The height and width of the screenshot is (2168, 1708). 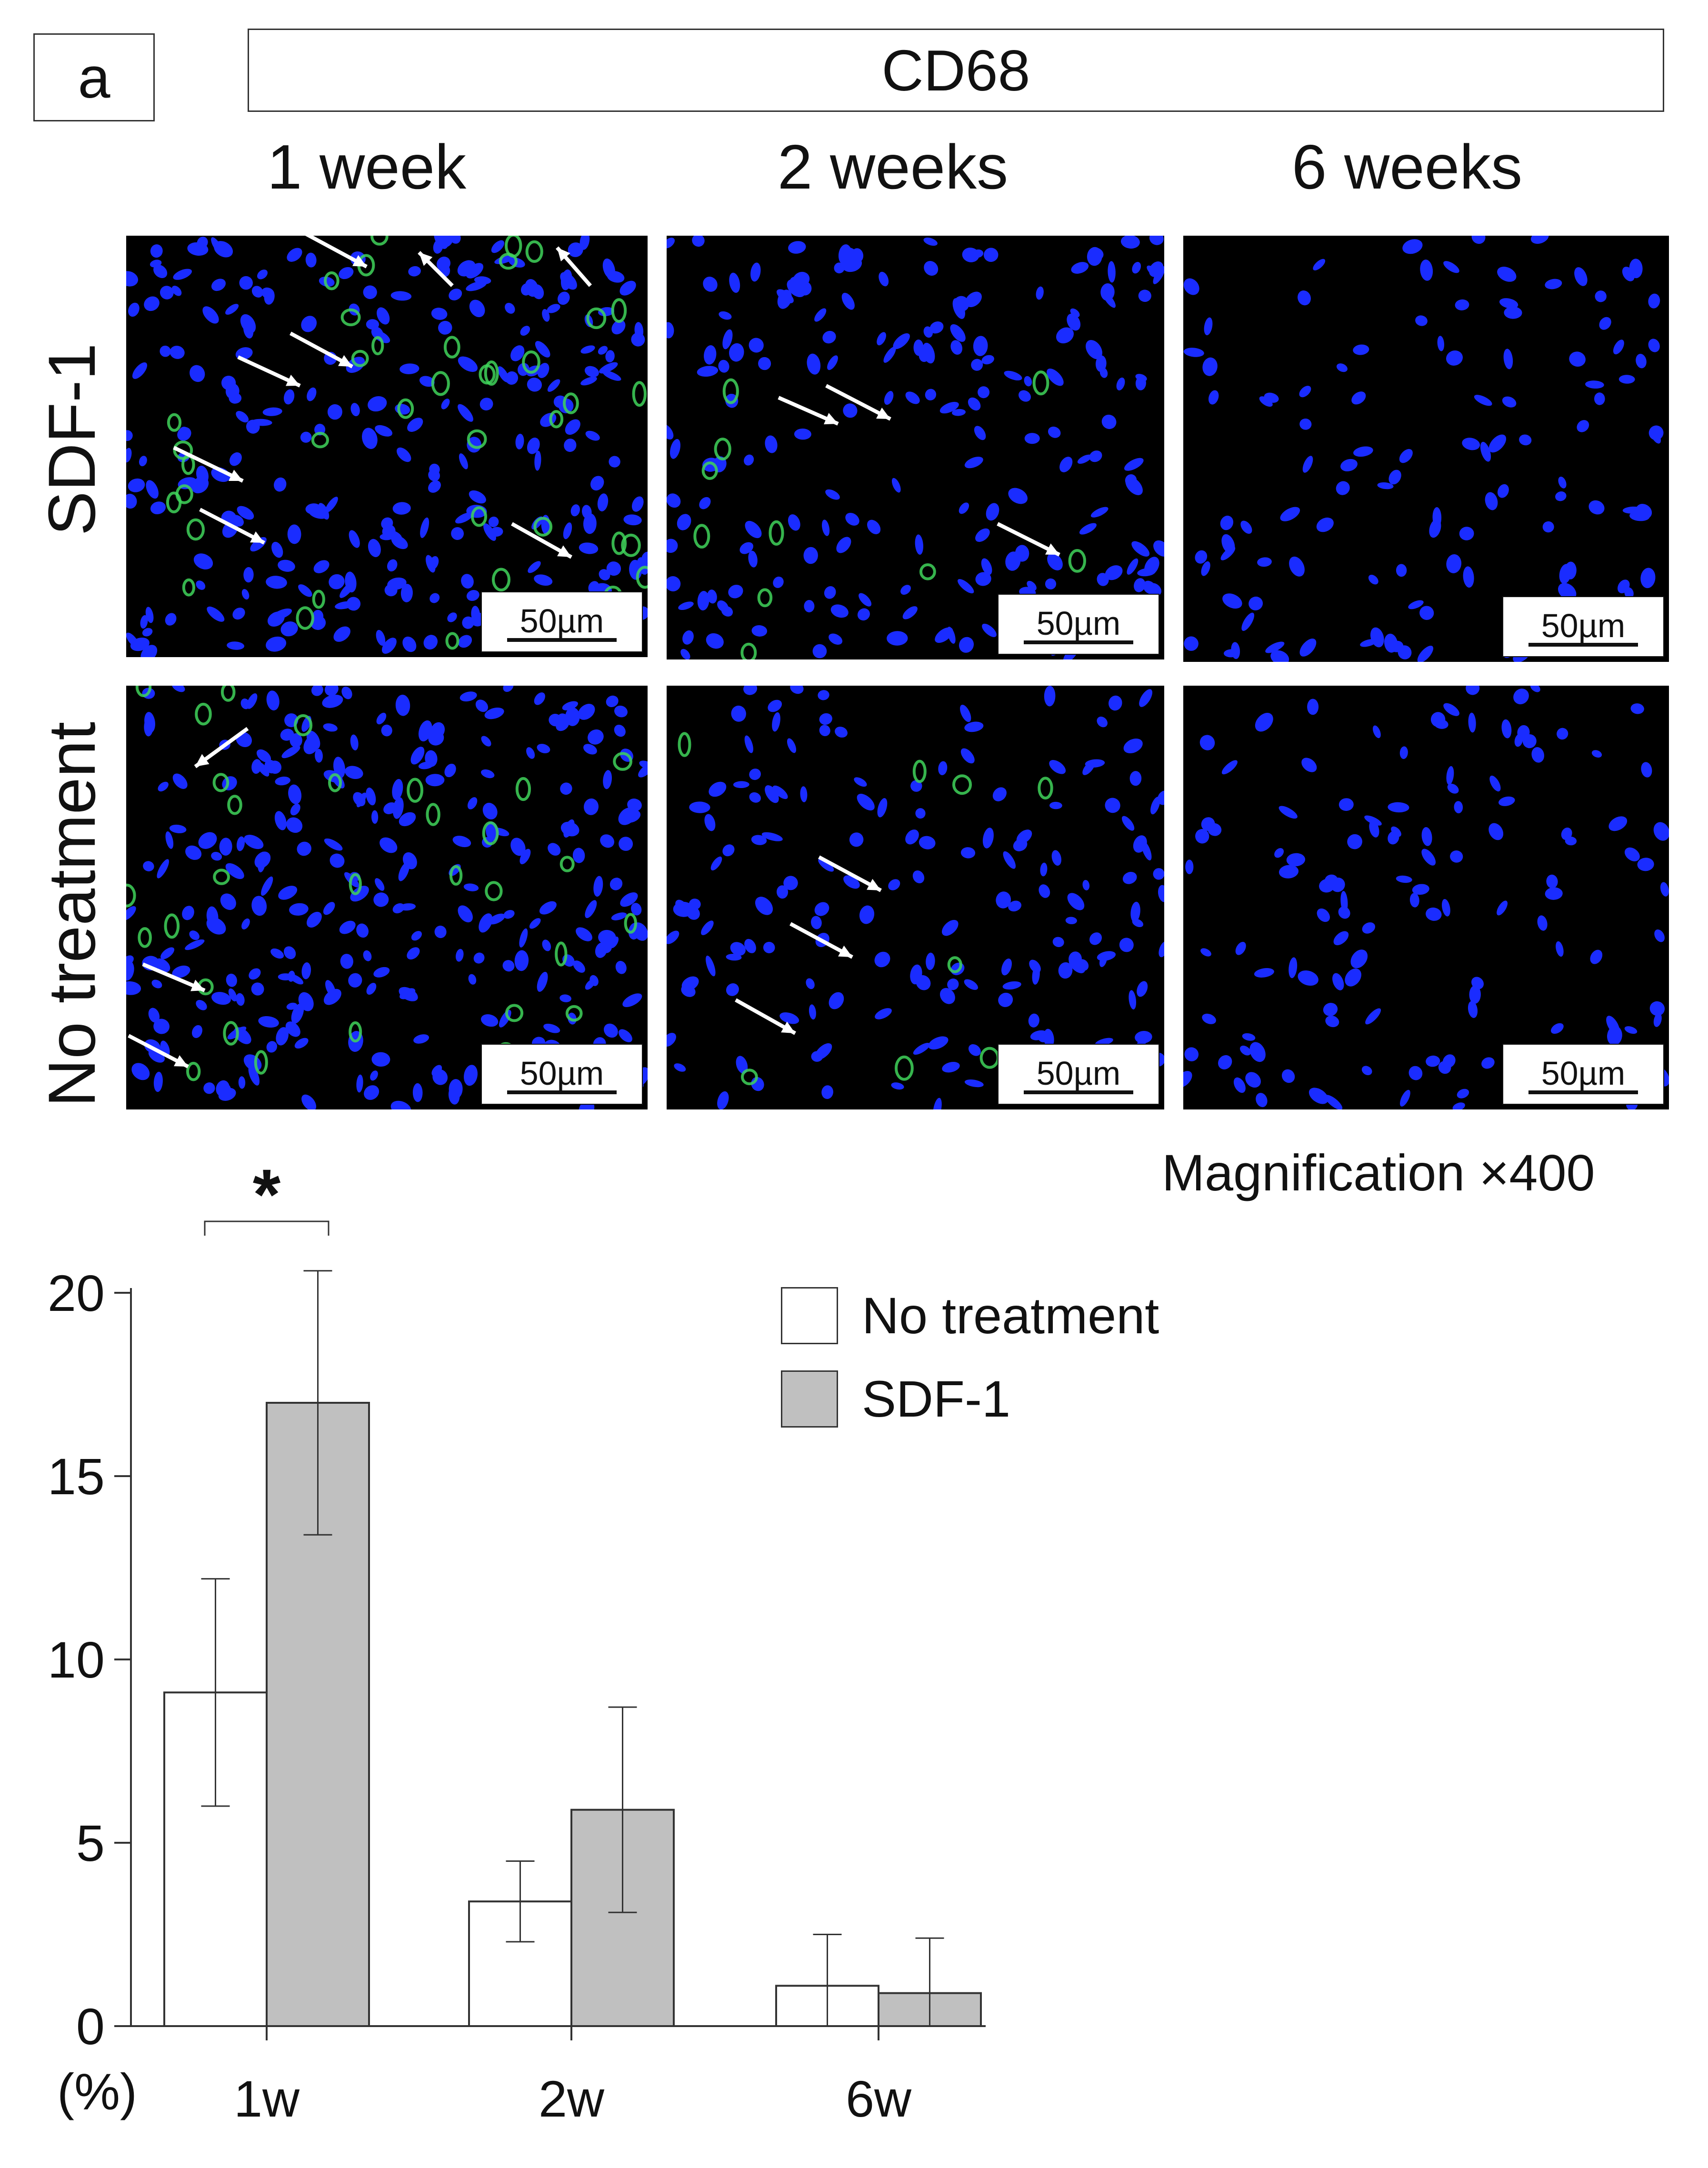 What do you see at coordinates (936, 1399) in the screenshot?
I see `legend-label-sdf1: SDF-1` at bounding box center [936, 1399].